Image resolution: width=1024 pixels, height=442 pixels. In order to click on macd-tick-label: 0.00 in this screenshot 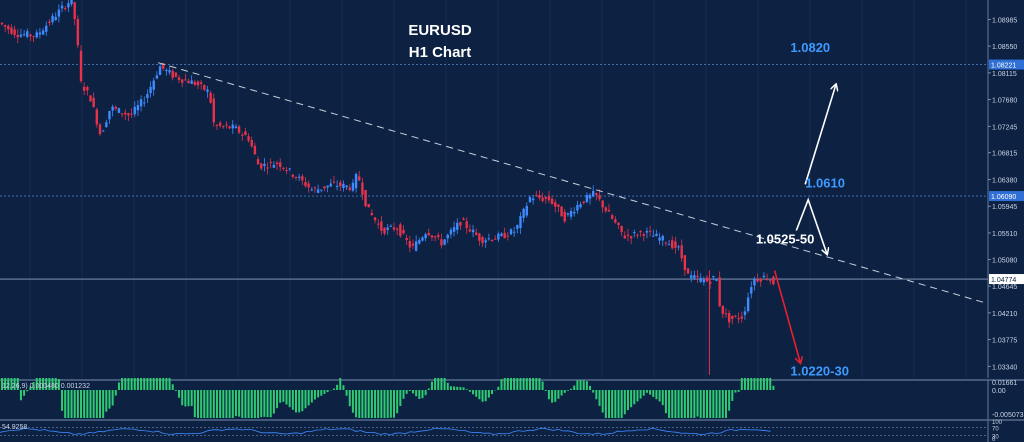, I will do `click(999, 391)`.